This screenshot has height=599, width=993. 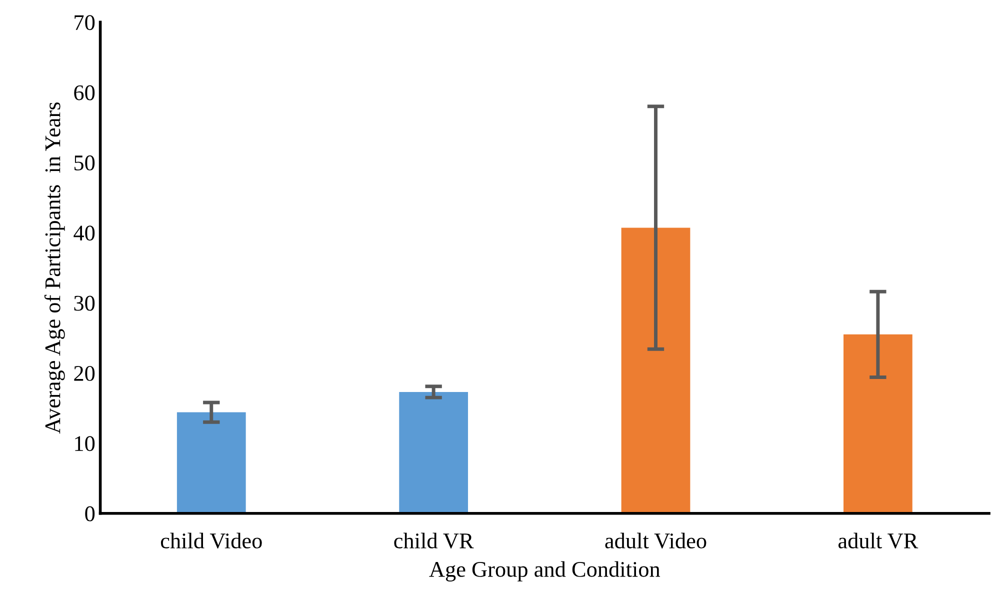 What do you see at coordinates (90, 514) in the screenshot?
I see `y-tick-label: 0` at bounding box center [90, 514].